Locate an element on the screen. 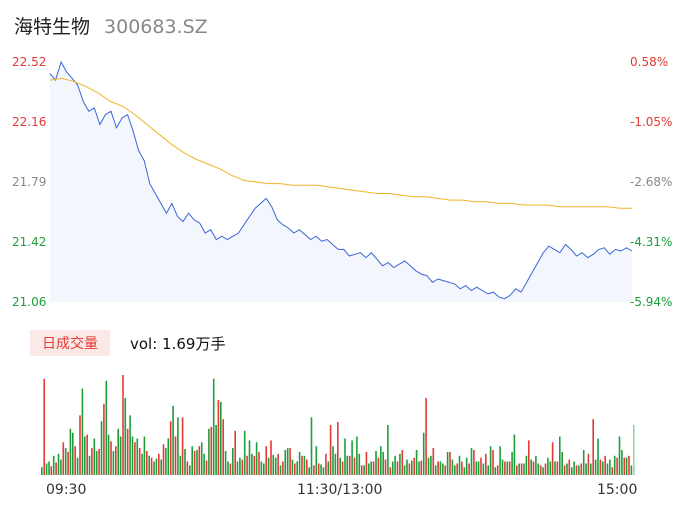 Image resolution: width=686 pixels, height=524 pixels. y-right-tick: -4.31% is located at coordinates (651, 242).